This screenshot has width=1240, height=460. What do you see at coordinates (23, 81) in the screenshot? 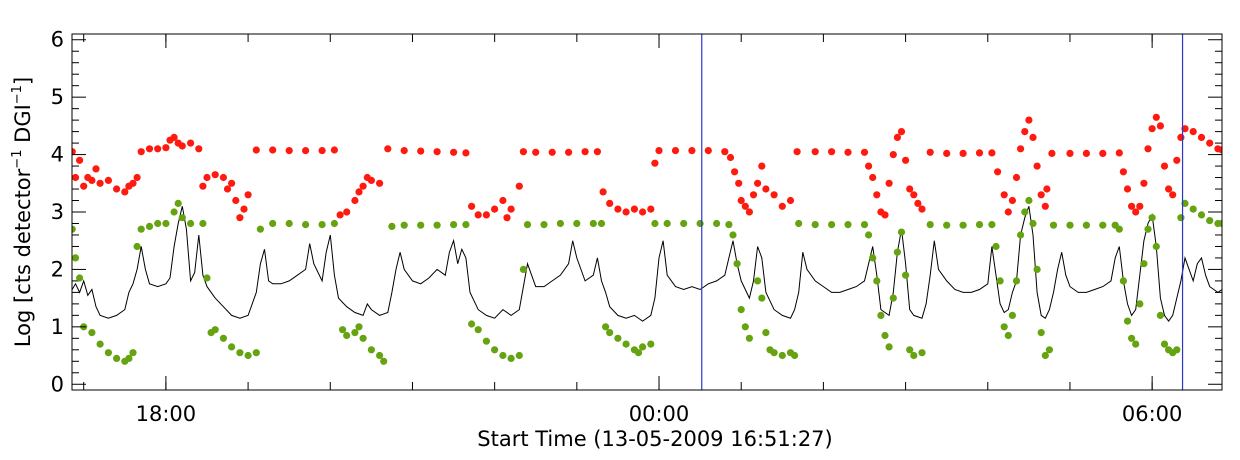
I see `y-axis-title-part: ]` at bounding box center [23, 81].